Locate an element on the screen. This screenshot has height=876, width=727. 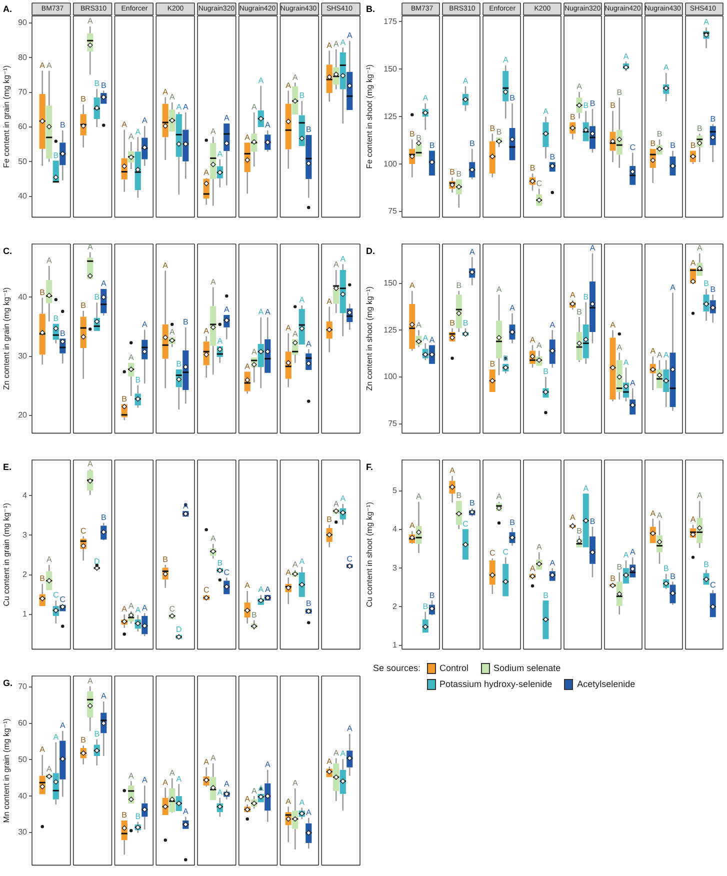
y-tick-label: 30 is located at coordinates (23, 832).